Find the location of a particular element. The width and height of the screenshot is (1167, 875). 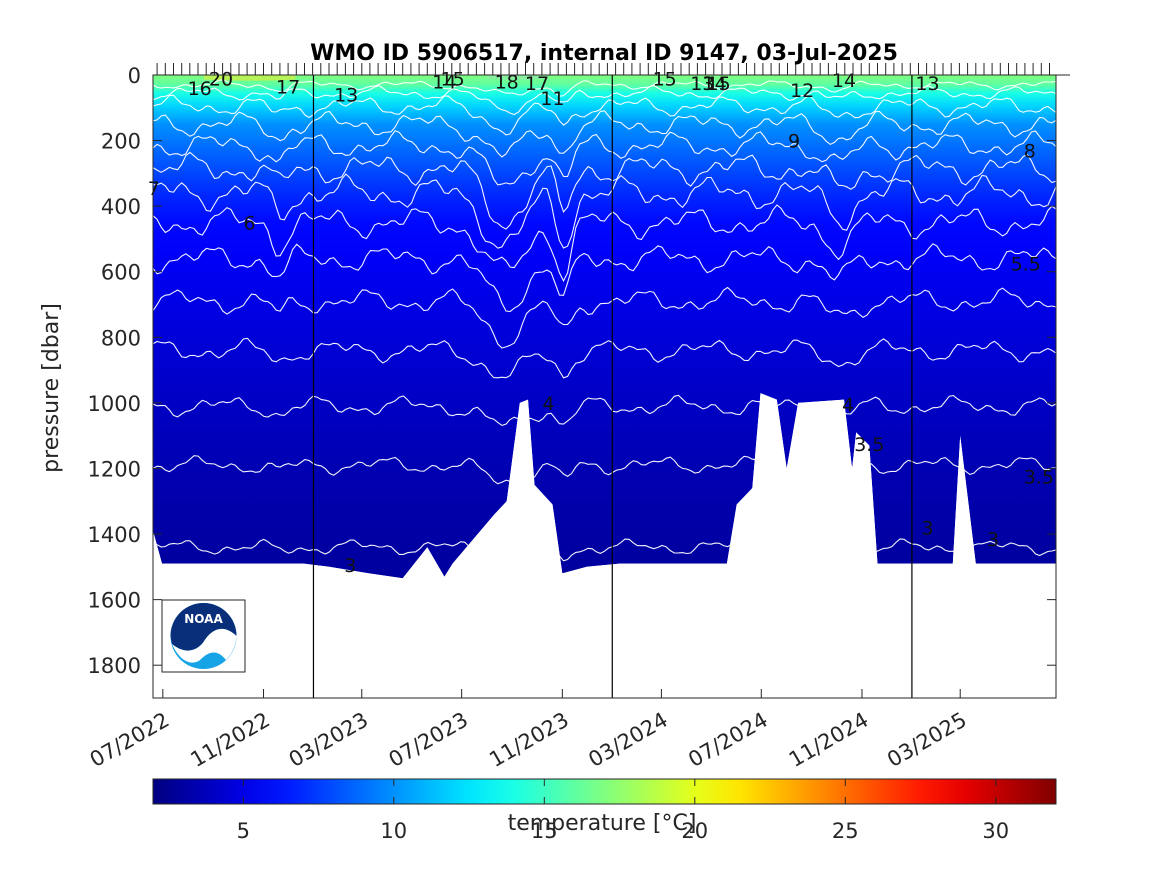

y-tick-label: 600 is located at coordinates (121, 273).